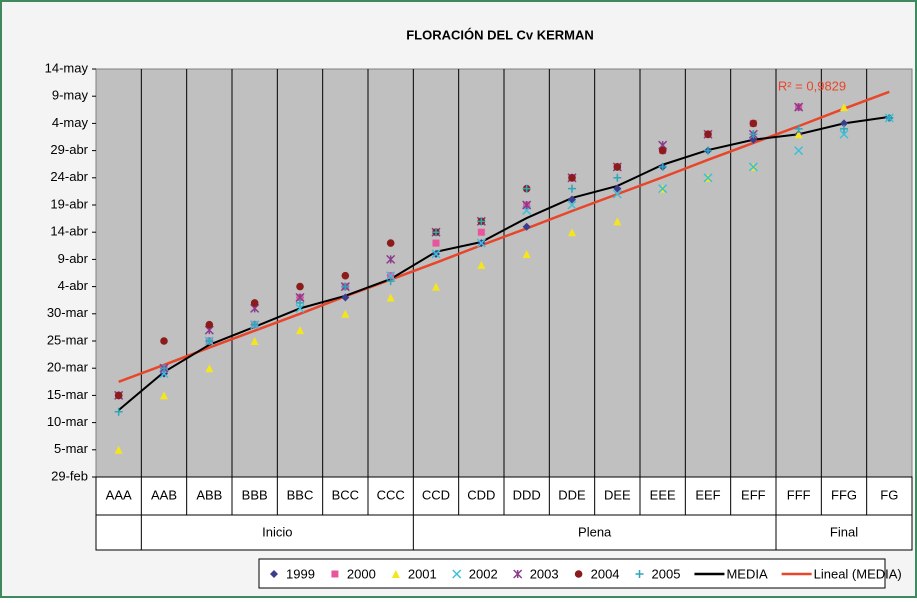 This screenshot has height=603, width=917. What do you see at coordinates (483, 573) in the screenshot?
I see `legend-label: 2002` at bounding box center [483, 573].